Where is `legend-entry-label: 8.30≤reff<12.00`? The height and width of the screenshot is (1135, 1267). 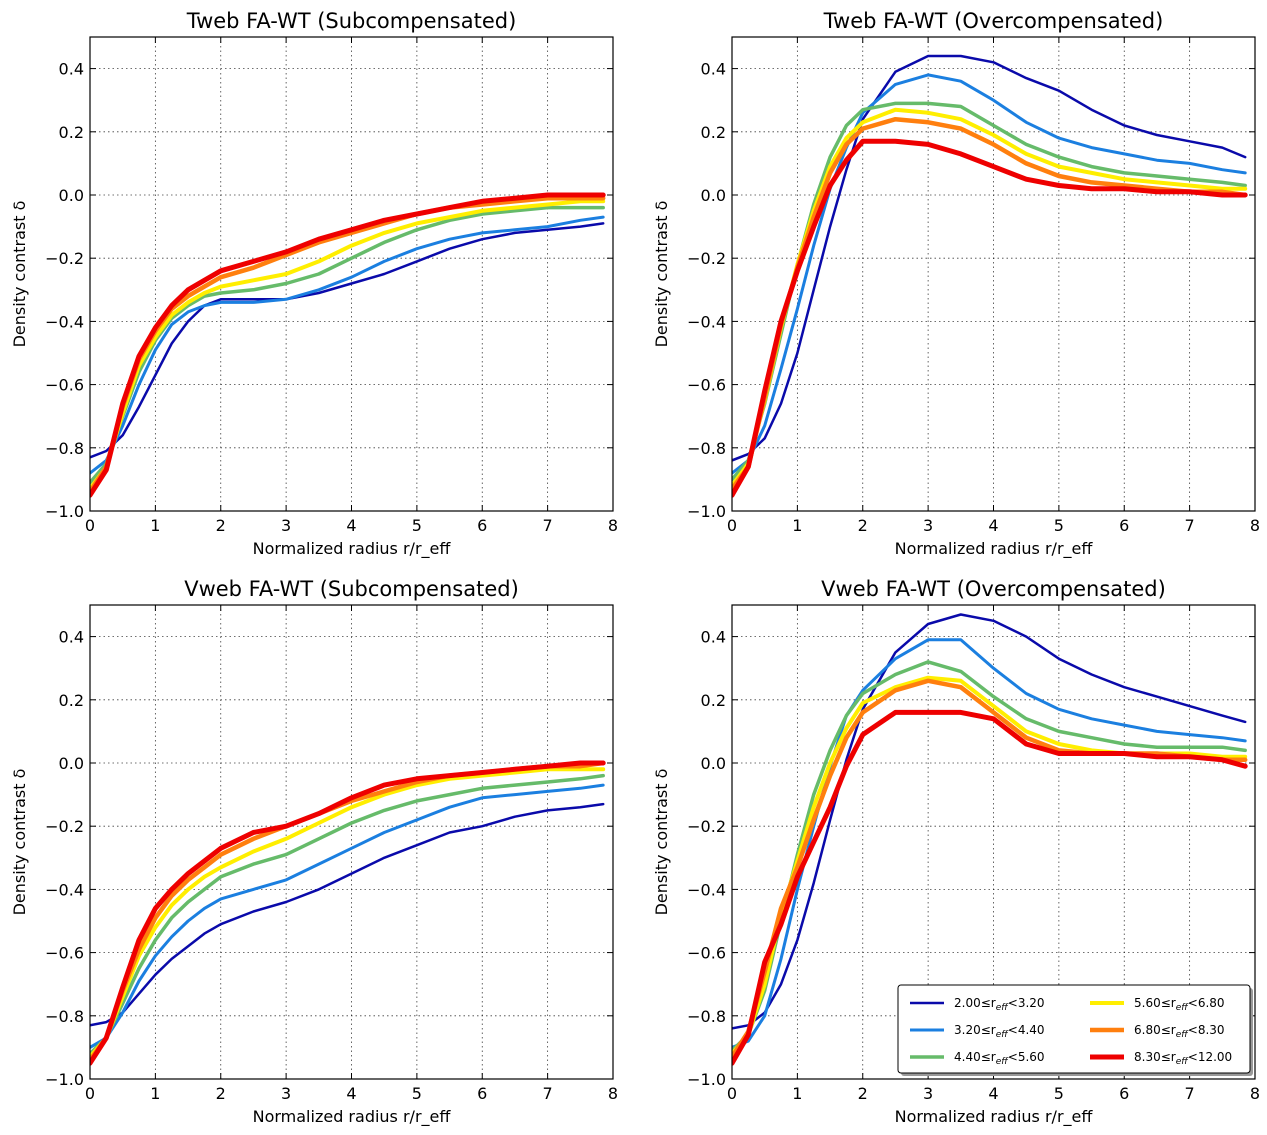 legend-entry-label: 8.30≤reff<12.00 is located at coordinates (1183, 1058).